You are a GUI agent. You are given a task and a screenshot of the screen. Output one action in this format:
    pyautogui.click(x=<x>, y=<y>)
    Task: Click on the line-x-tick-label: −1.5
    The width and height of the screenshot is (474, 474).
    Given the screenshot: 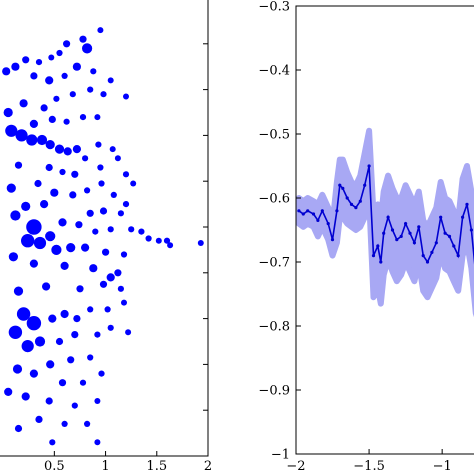 What is the action you would take?
    pyautogui.click(x=369, y=466)
    